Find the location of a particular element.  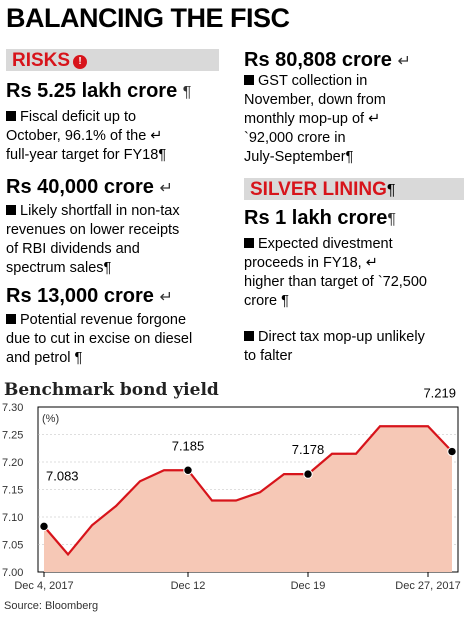

risks-band: RISKS! is located at coordinates (112, 60).